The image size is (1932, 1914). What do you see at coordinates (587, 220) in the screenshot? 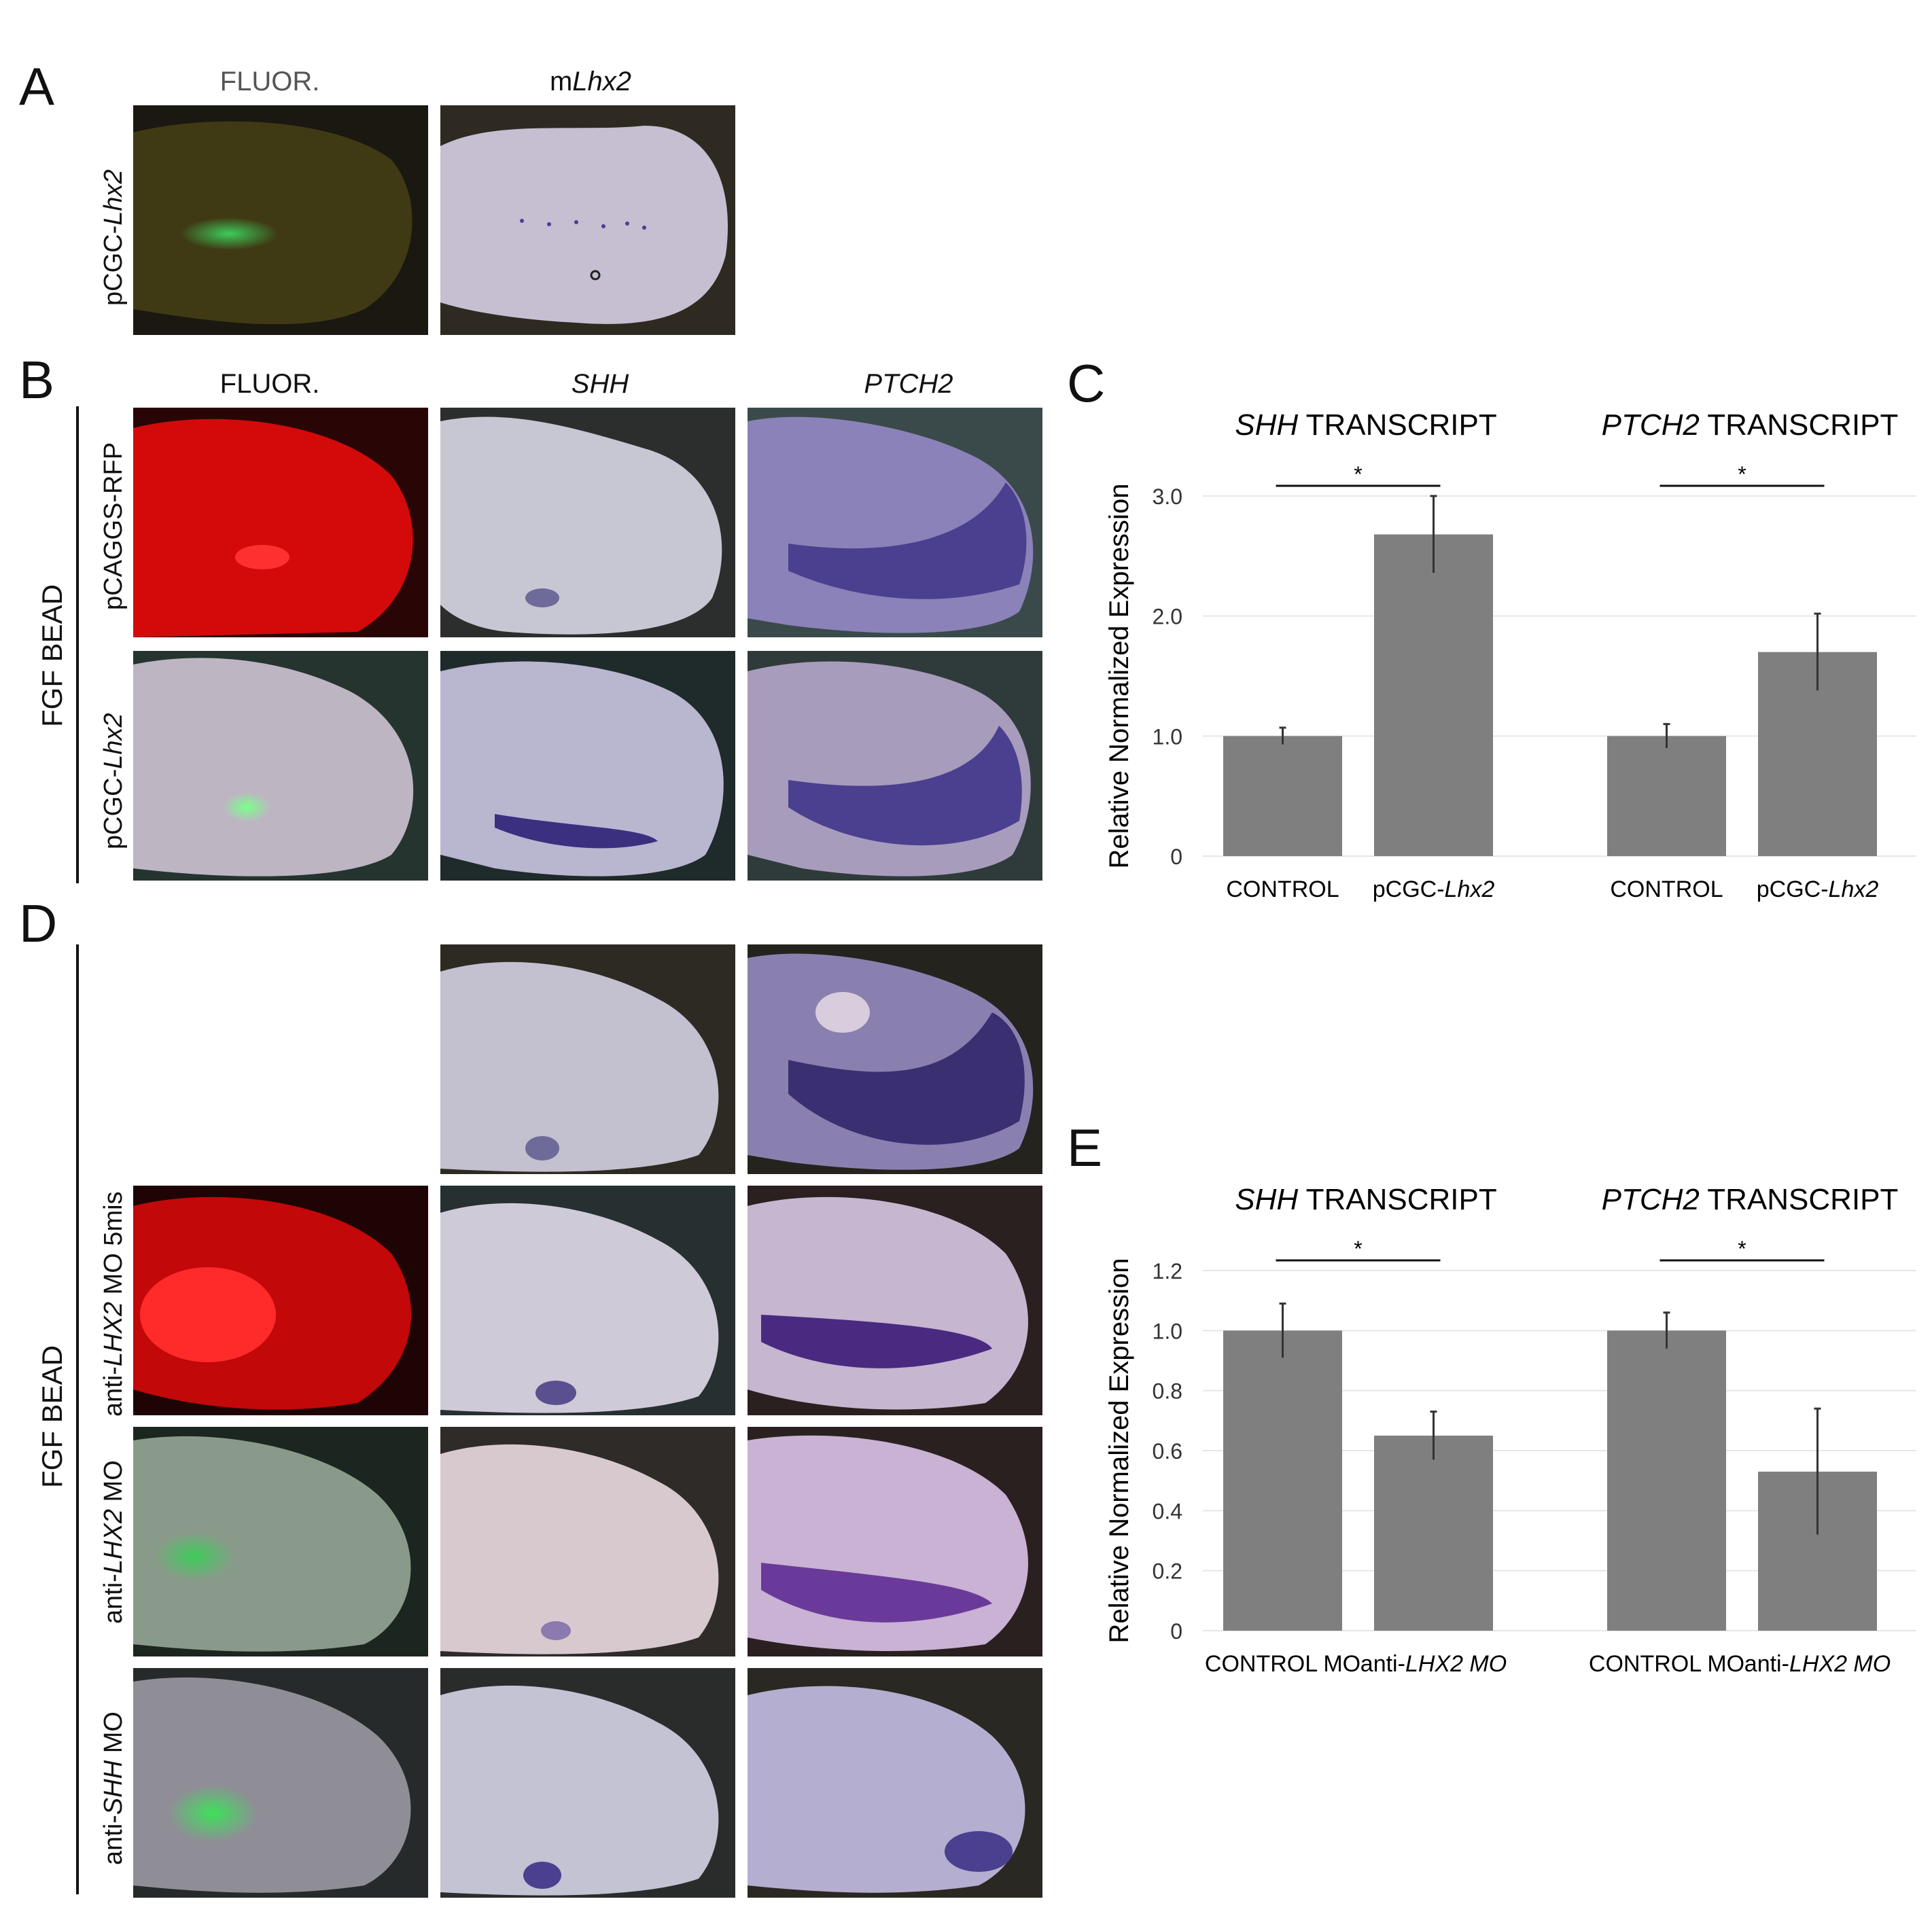
I see `photo-a-mlhx2` at bounding box center [587, 220].